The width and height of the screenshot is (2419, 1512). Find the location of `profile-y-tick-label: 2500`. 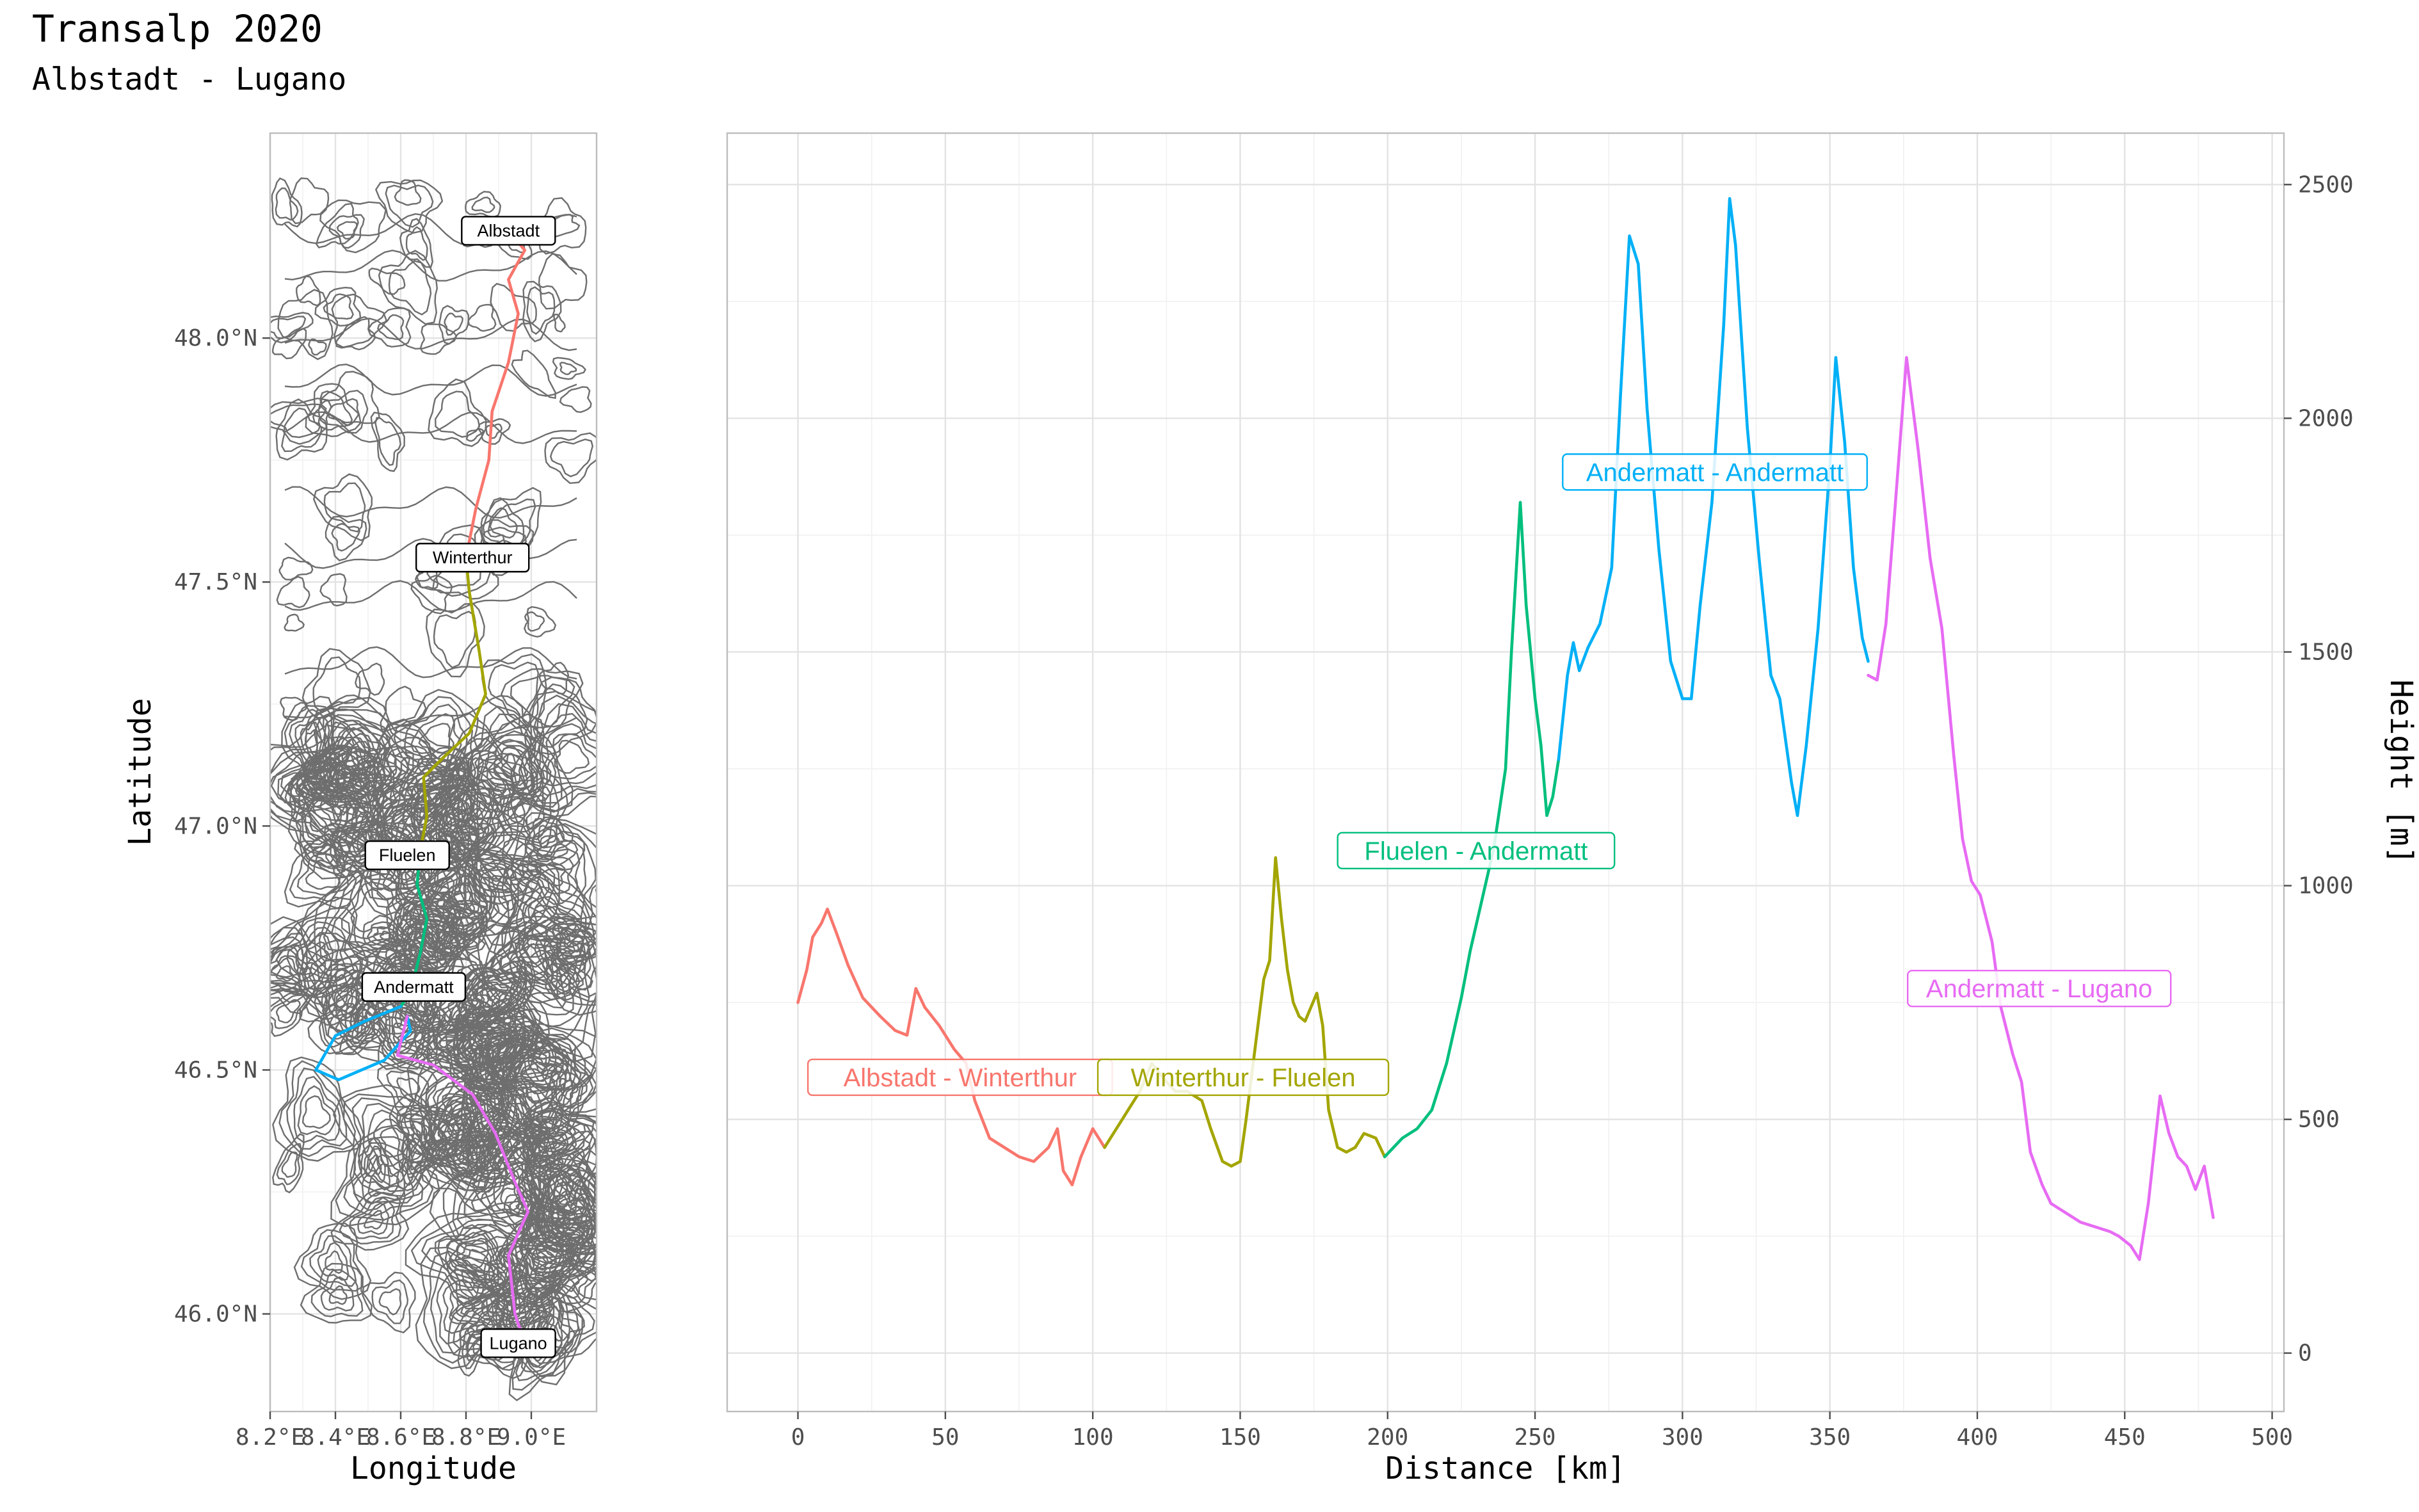

profile-y-tick-label: 2500 is located at coordinates (2326, 185).